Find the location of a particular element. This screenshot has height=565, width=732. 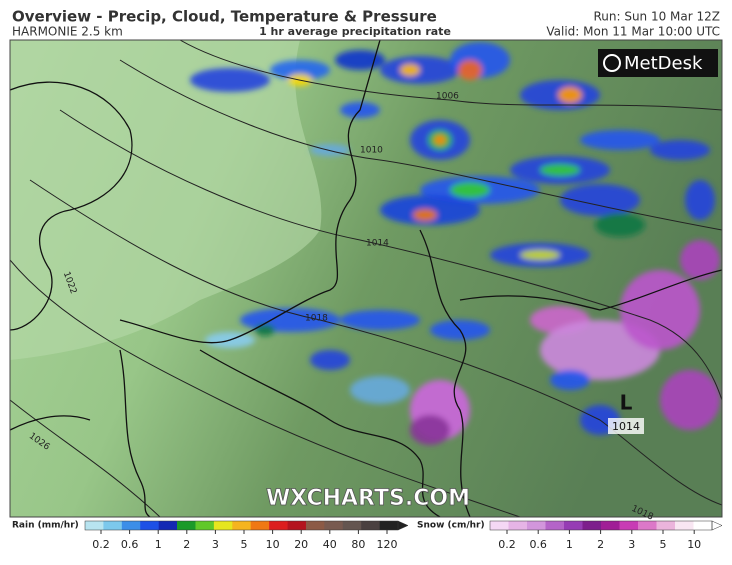

low-pressure: 1014 is located at coordinates (626, 426).